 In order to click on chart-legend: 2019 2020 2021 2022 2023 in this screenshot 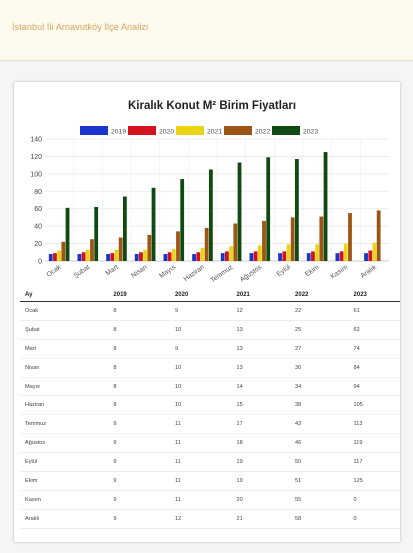, I will do `click(199, 131)`.